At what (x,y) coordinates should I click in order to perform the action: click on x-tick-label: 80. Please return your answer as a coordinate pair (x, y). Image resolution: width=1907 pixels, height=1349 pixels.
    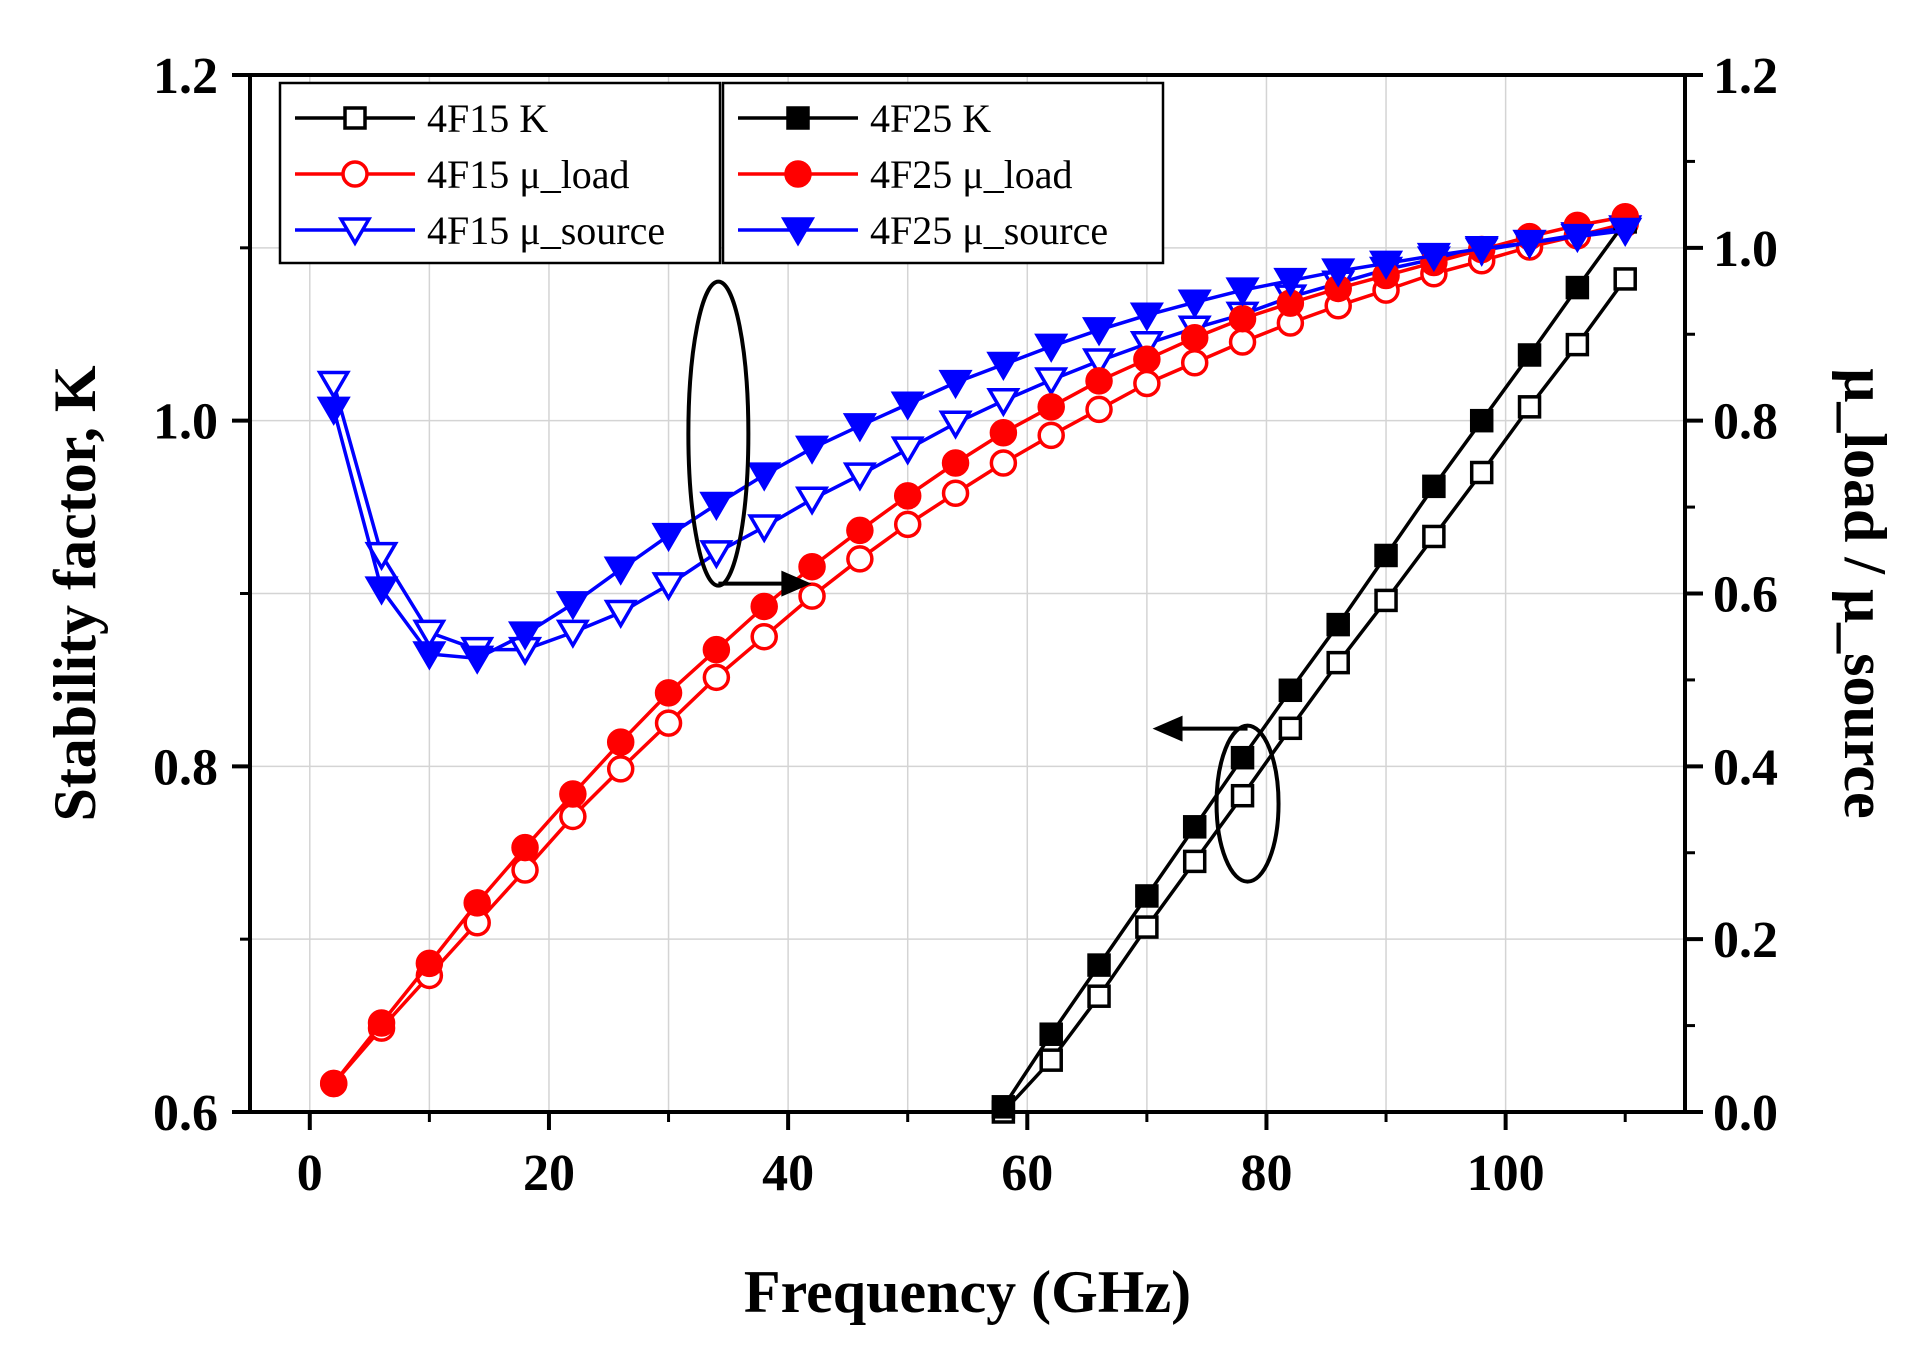
    Looking at the image, I should click on (1266, 1173).